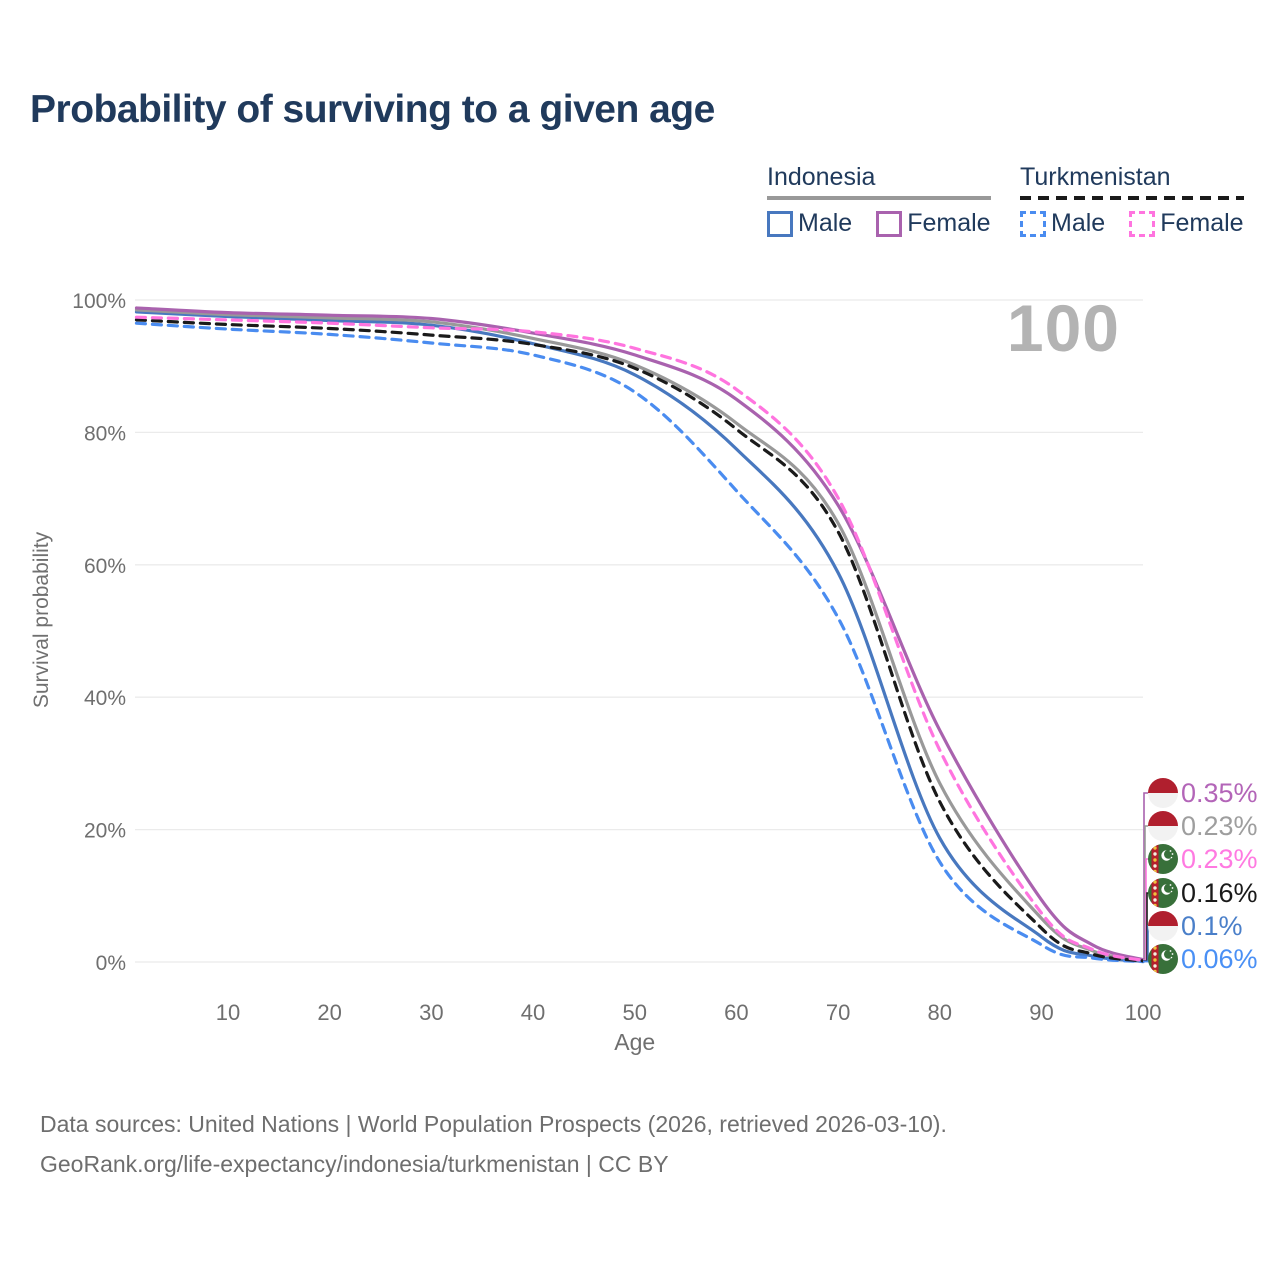 This screenshot has width=1280, height=1280. I want to click on legend-turkmenistan-male-label: Male, so click(1078, 223).